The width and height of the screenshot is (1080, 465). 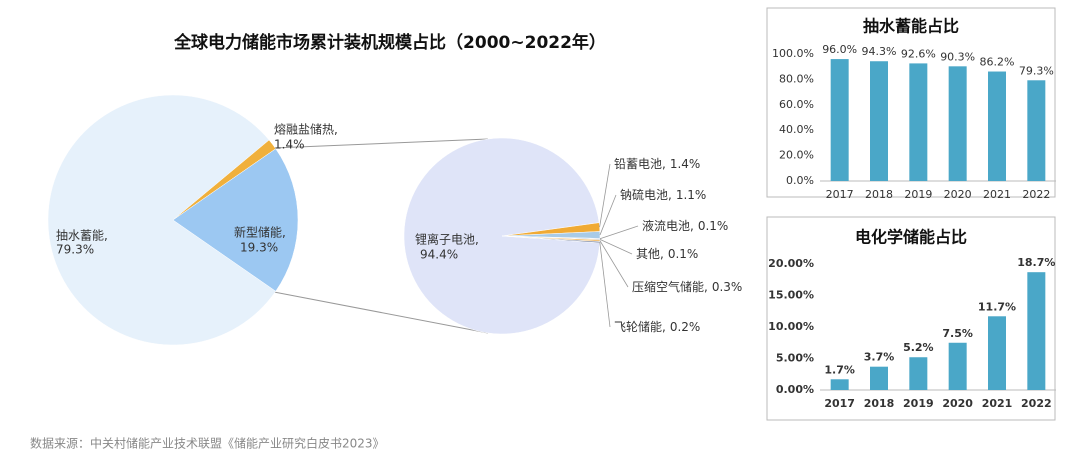 What do you see at coordinates (796, 78) in the screenshot?
I see `y-tick-label: 80.0%` at bounding box center [796, 78].